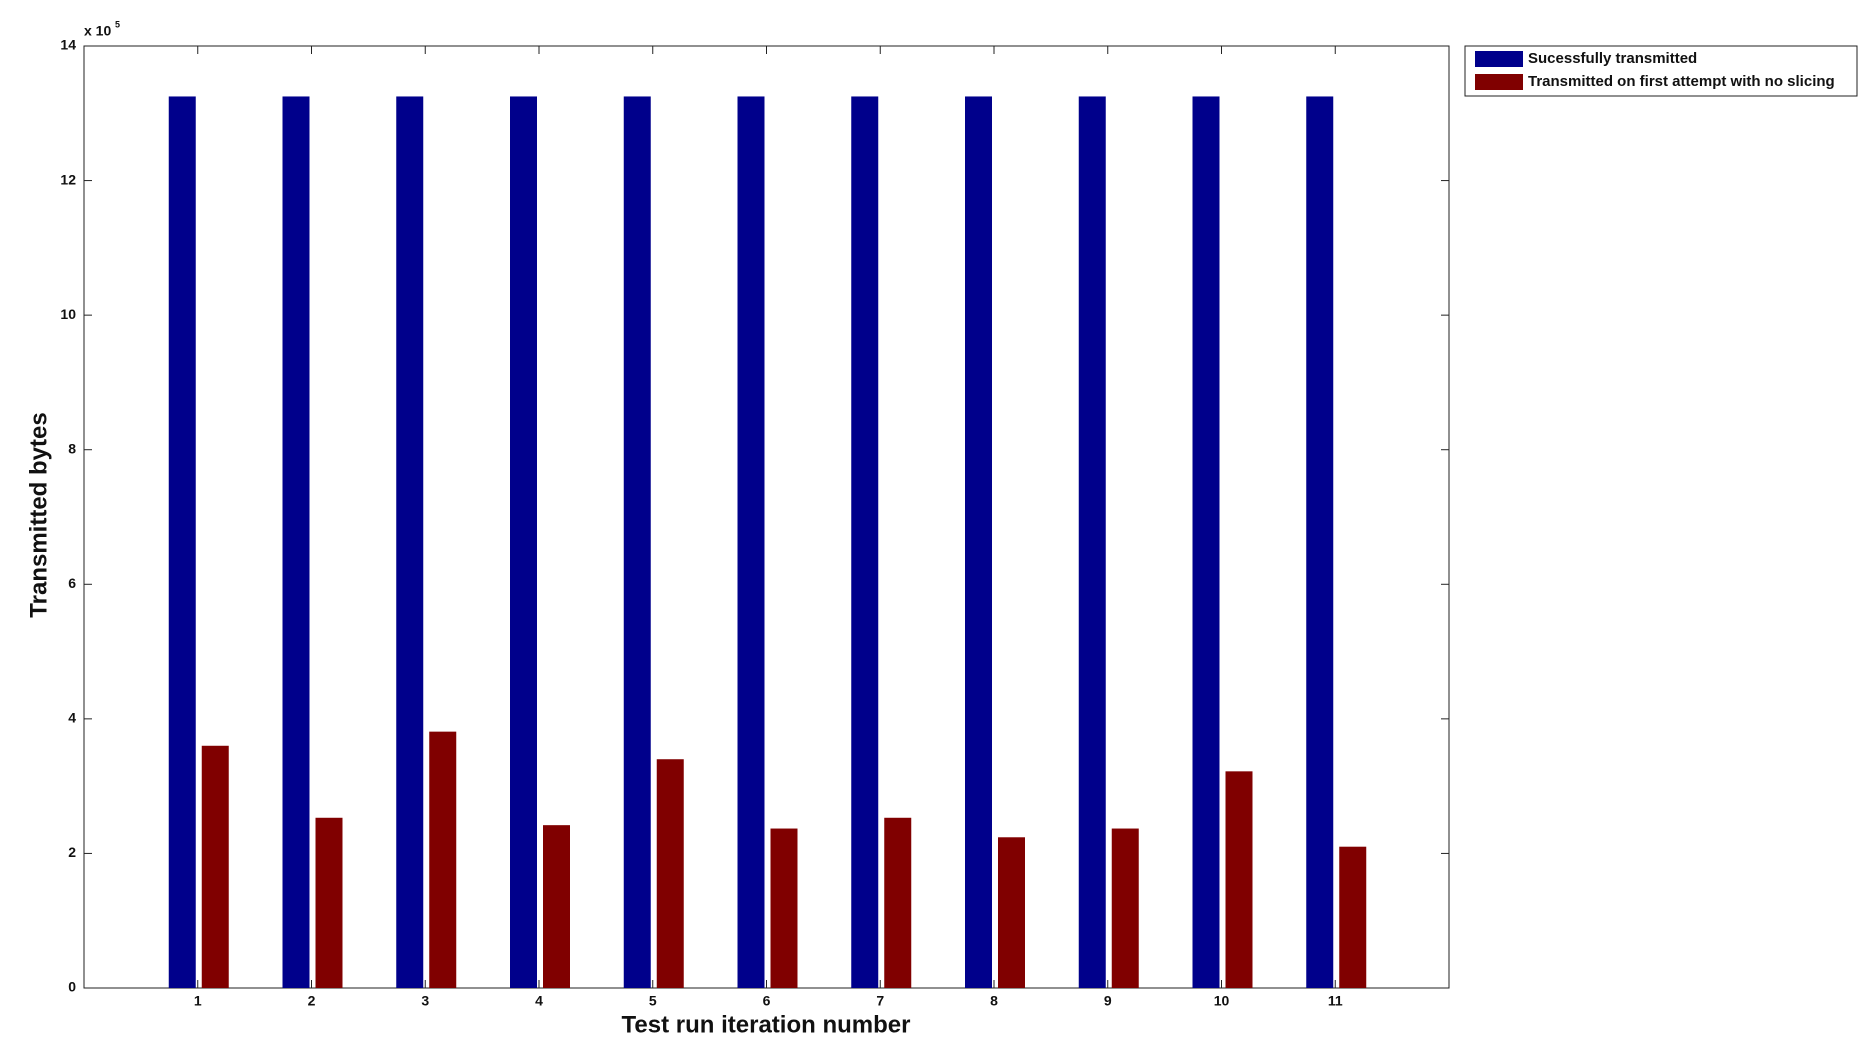 The image size is (1869, 1049). What do you see at coordinates (1108, 1001) in the screenshot?
I see `x-tick-label: 9` at bounding box center [1108, 1001].